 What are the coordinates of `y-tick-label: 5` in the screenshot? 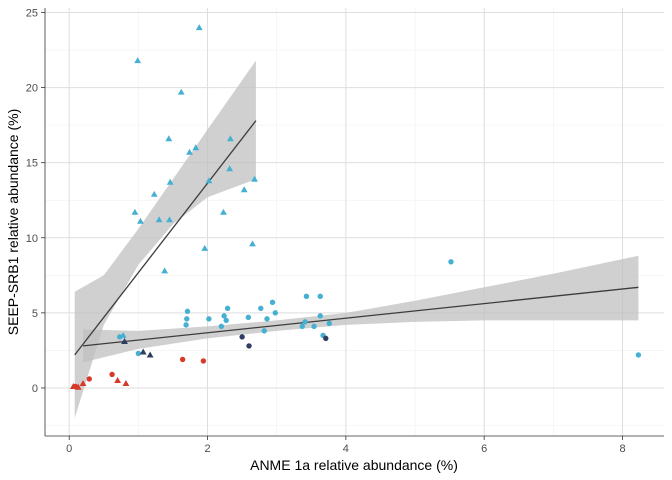 It's located at (35, 314).